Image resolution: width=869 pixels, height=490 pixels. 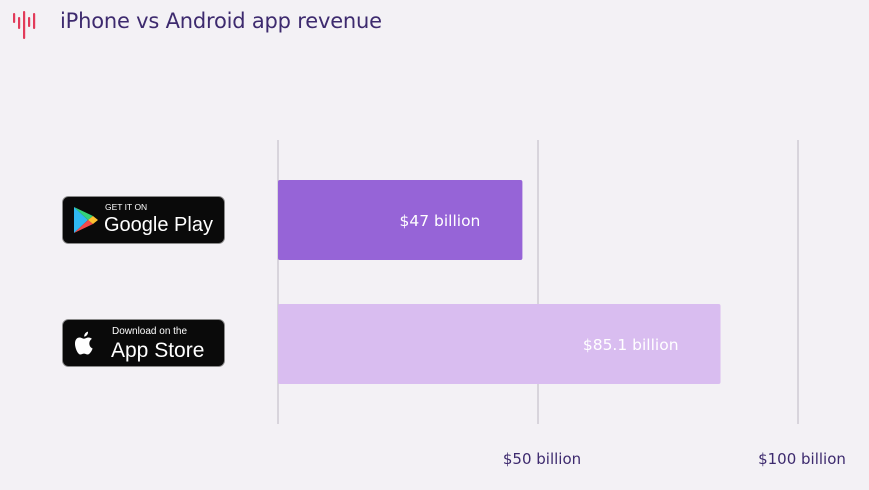 What do you see at coordinates (86, 220) in the screenshot?
I see `google-play-icon` at bounding box center [86, 220].